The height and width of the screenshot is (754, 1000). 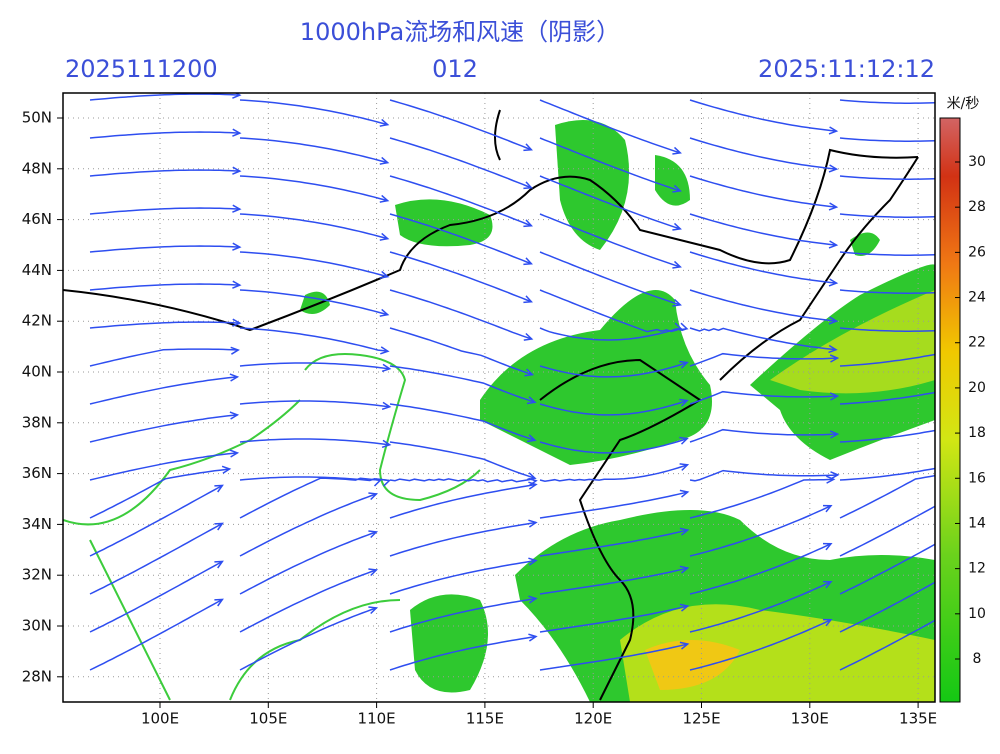 I want to click on colorbar-tick-label: 24, so click(x=977, y=298).